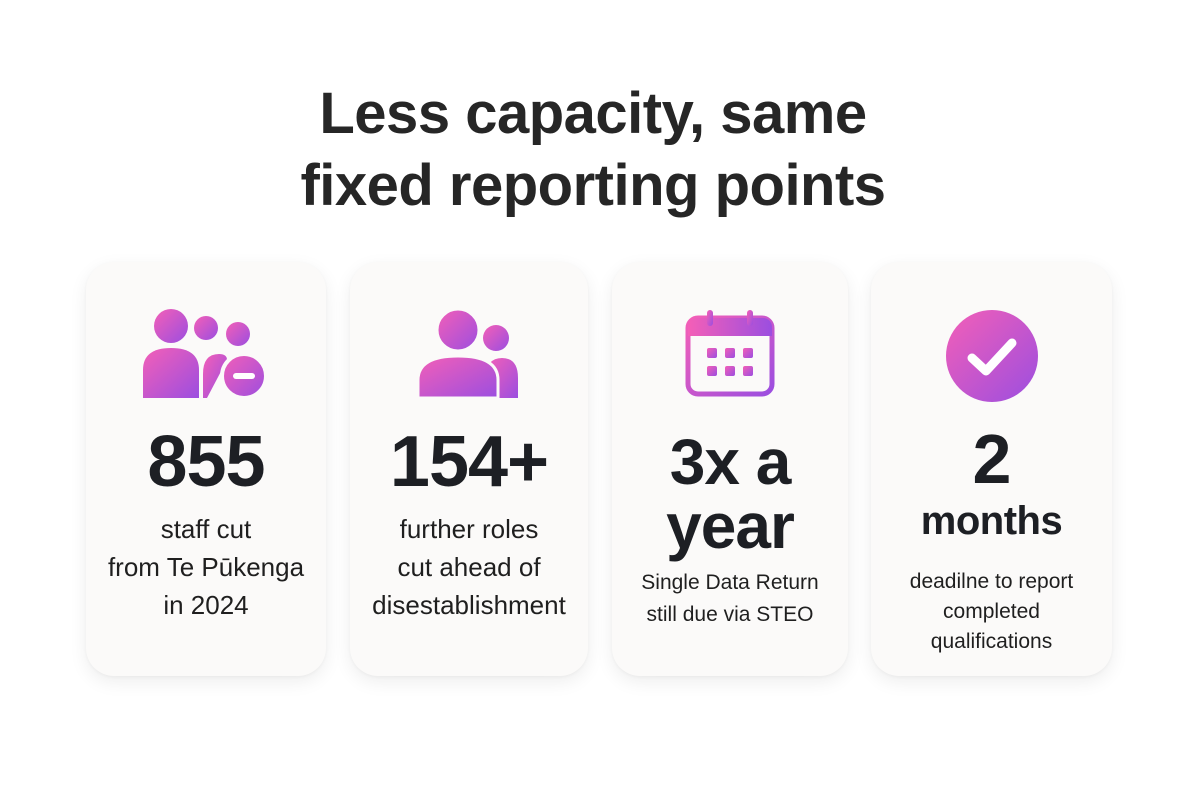 This screenshot has height=800, width=1200. Describe the element at coordinates (991, 581) in the screenshot. I see `desc-line: deadilne to report` at that location.